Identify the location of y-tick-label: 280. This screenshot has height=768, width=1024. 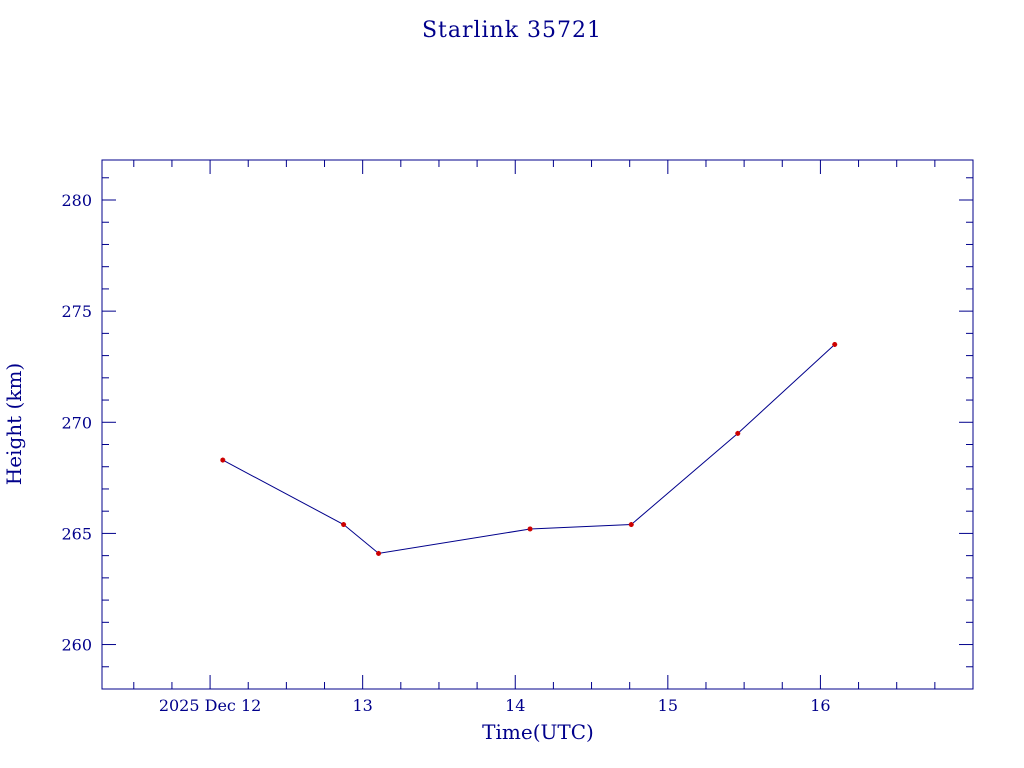
(76, 200).